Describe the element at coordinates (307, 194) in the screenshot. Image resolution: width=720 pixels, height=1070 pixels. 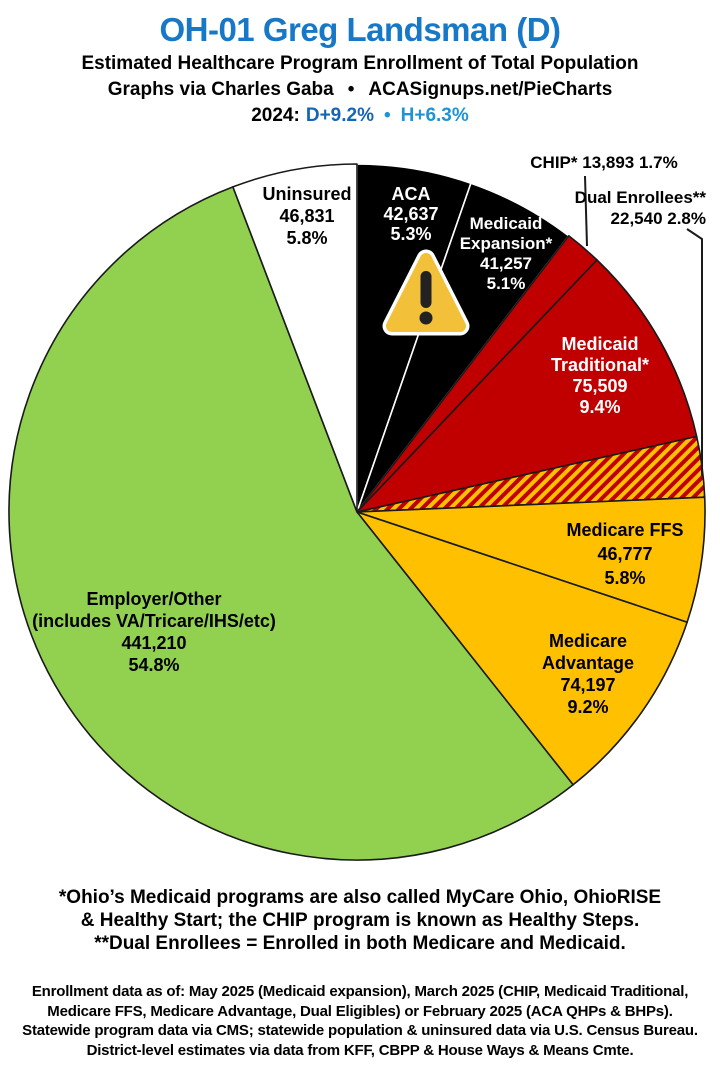
I see `label-line: Uninsured` at that location.